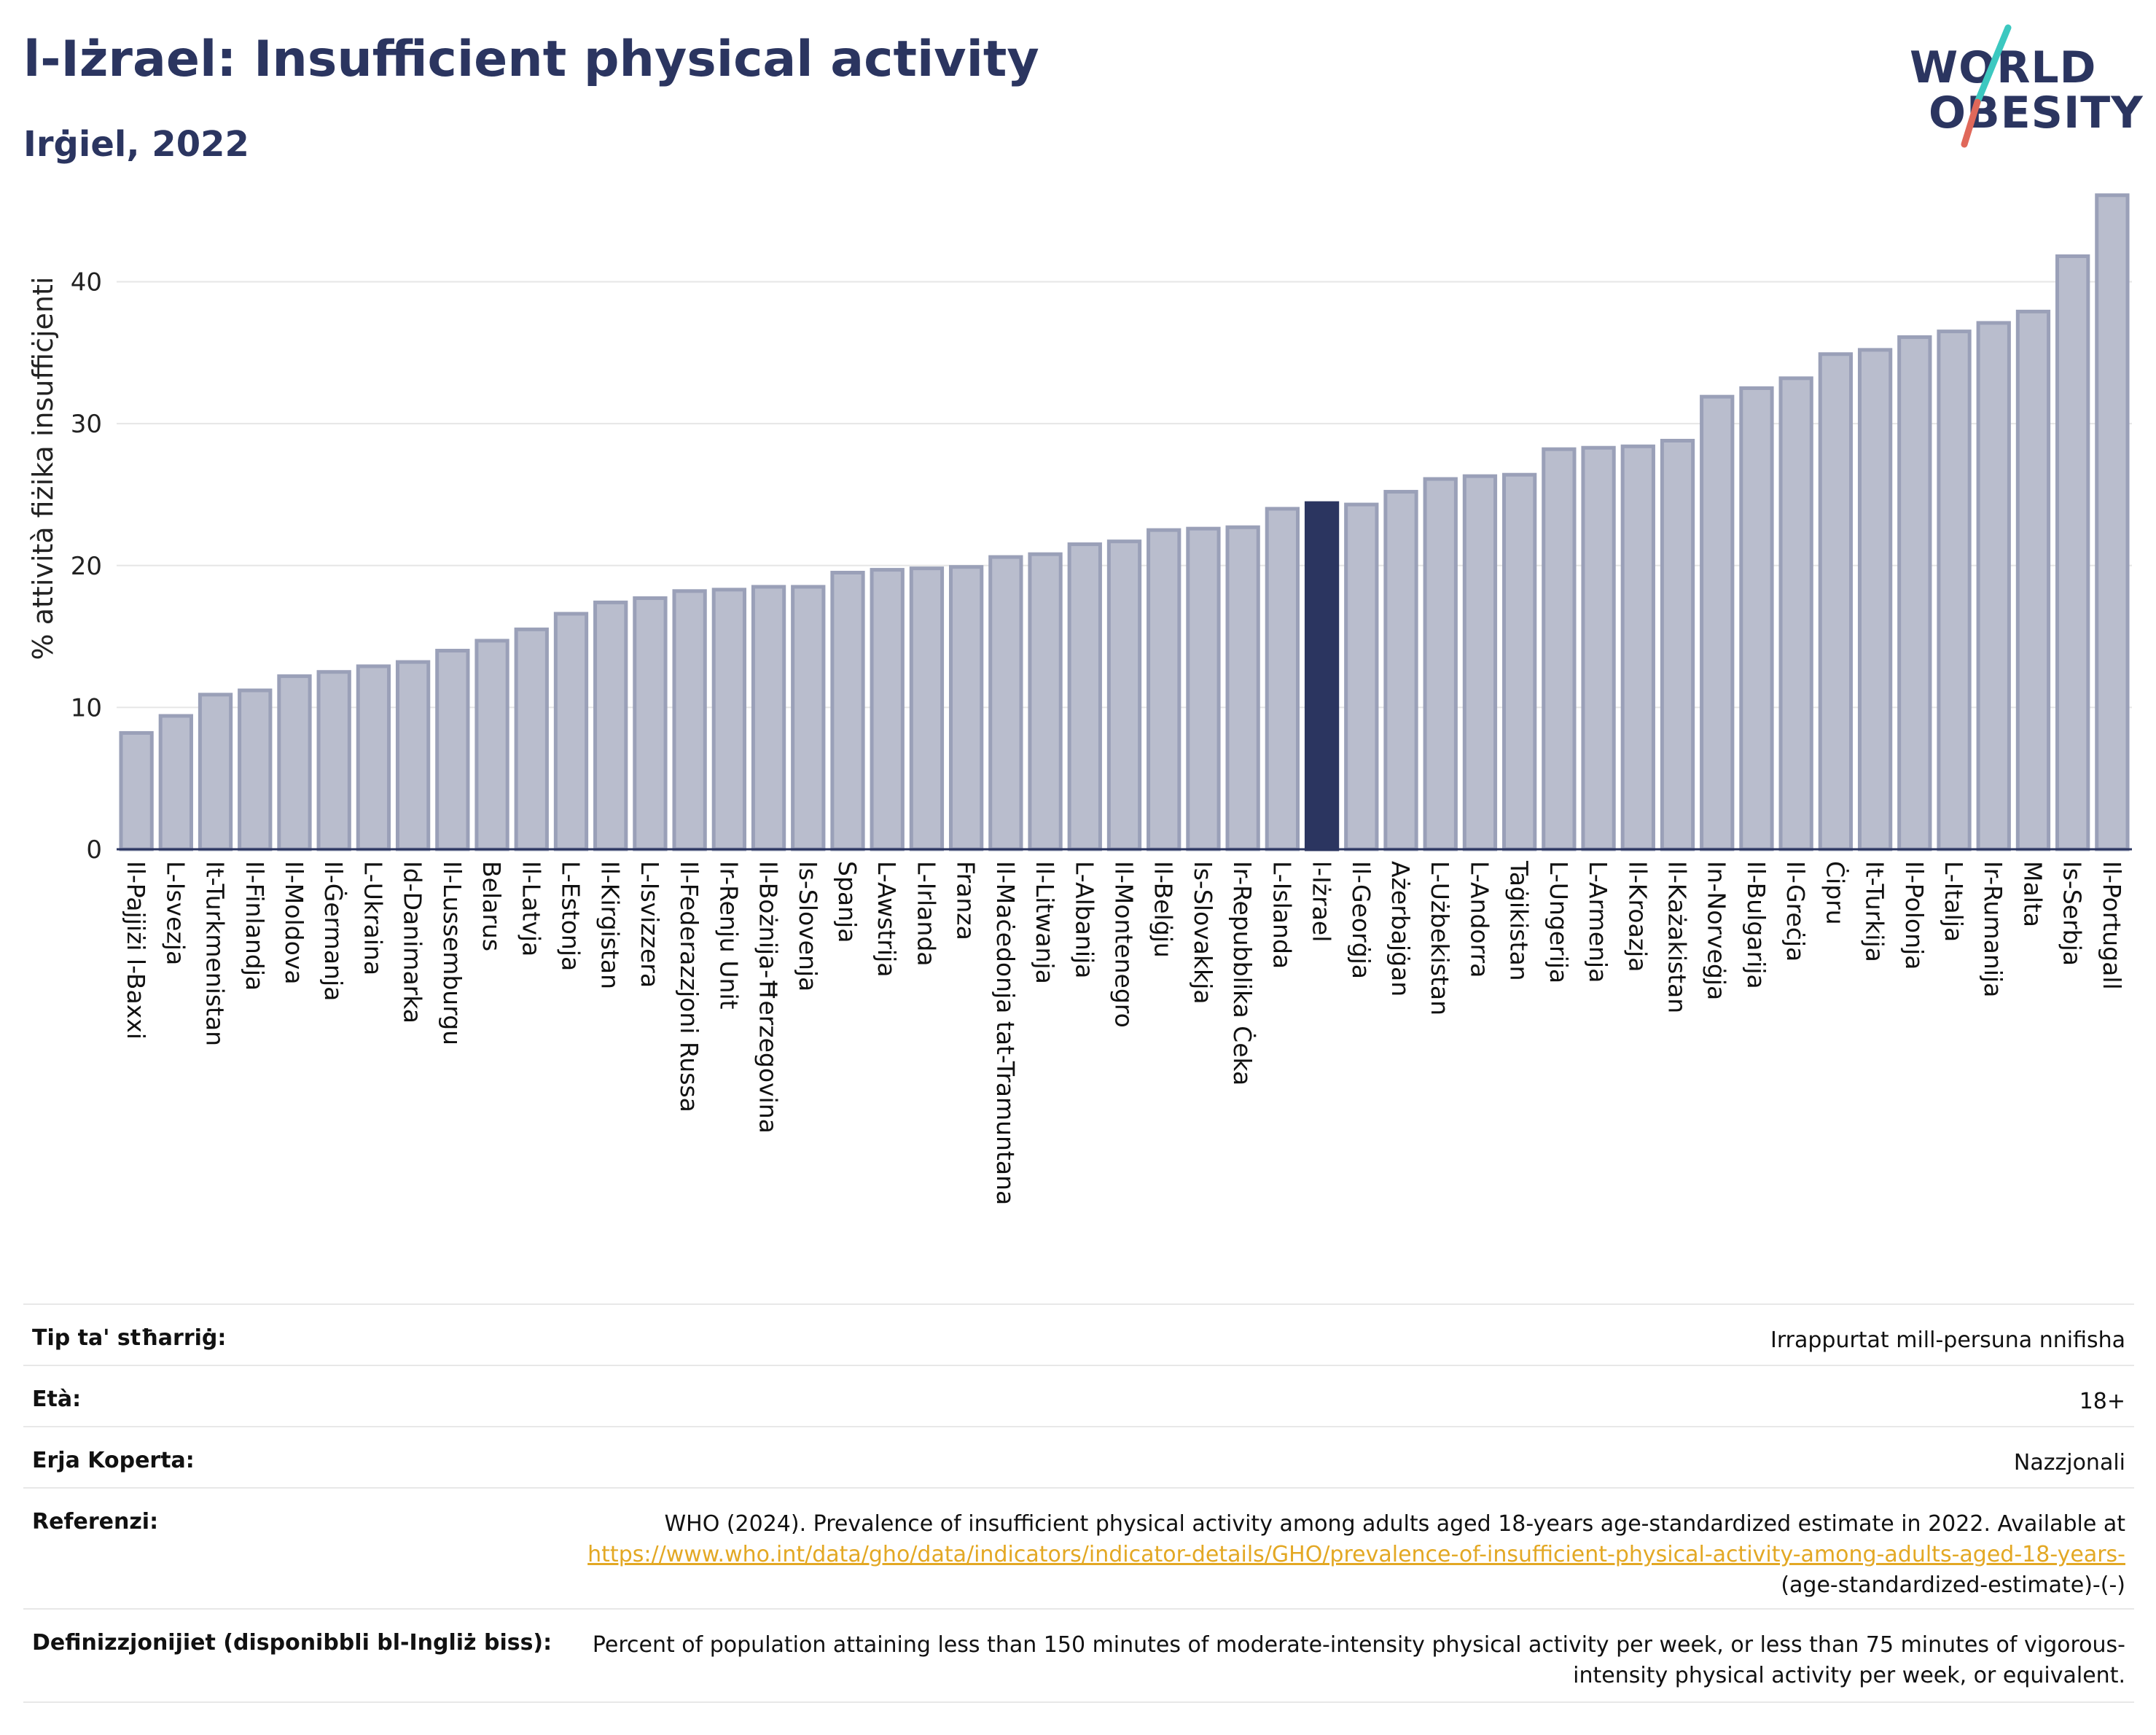 This screenshot has height=1735, width=2156. What do you see at coordinates (1756, 925) in the screenshot?
I see `x-tick-label: Il-Bulgarija` at bounding box center [1756, 925].